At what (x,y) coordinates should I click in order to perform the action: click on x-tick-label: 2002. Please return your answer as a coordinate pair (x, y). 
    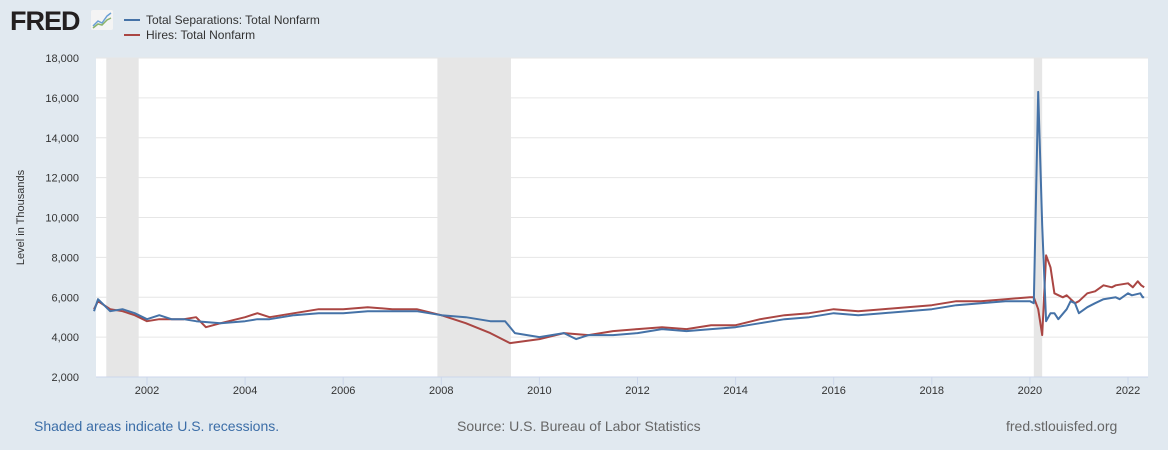
    Looking at the image, I should click on (147, 391).